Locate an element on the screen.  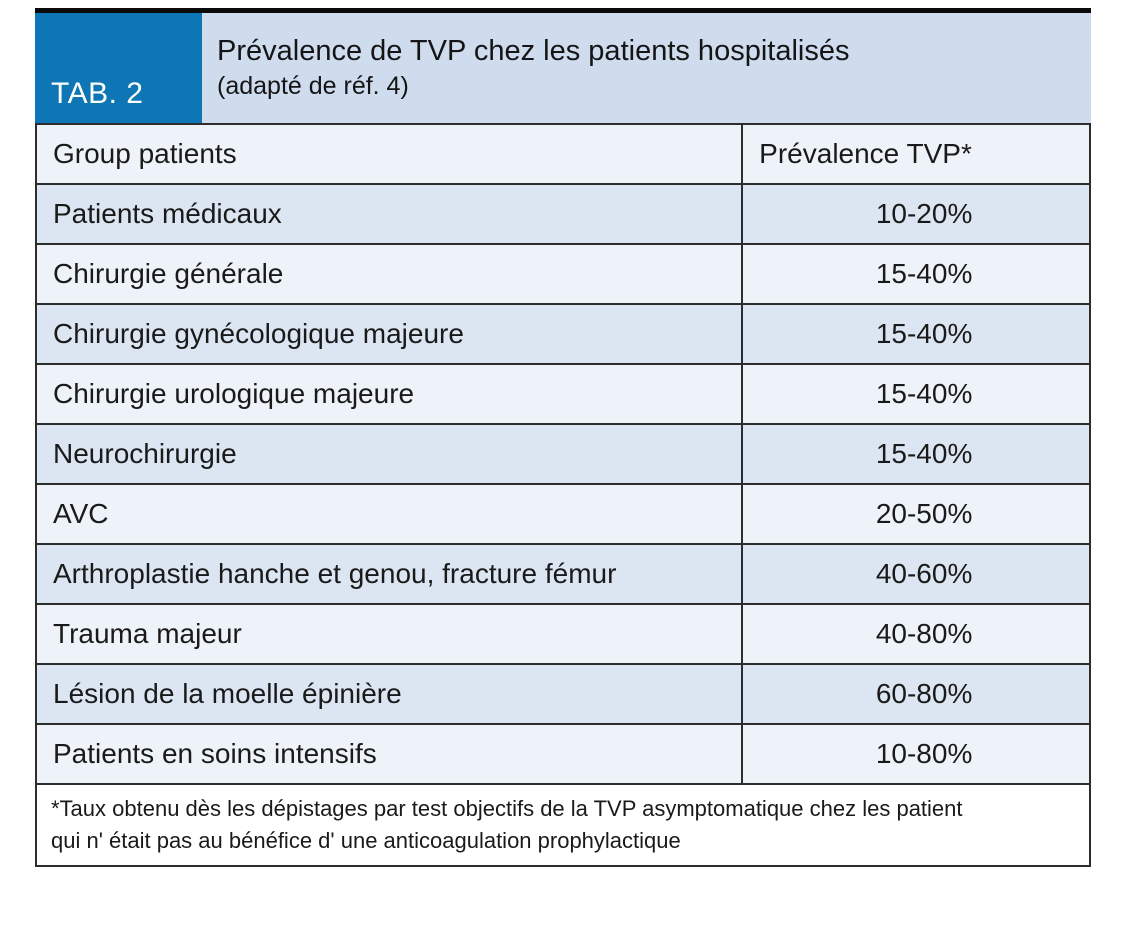
column-header-prevalence: Prévalence TVP* is located at coordinates (916, 154).